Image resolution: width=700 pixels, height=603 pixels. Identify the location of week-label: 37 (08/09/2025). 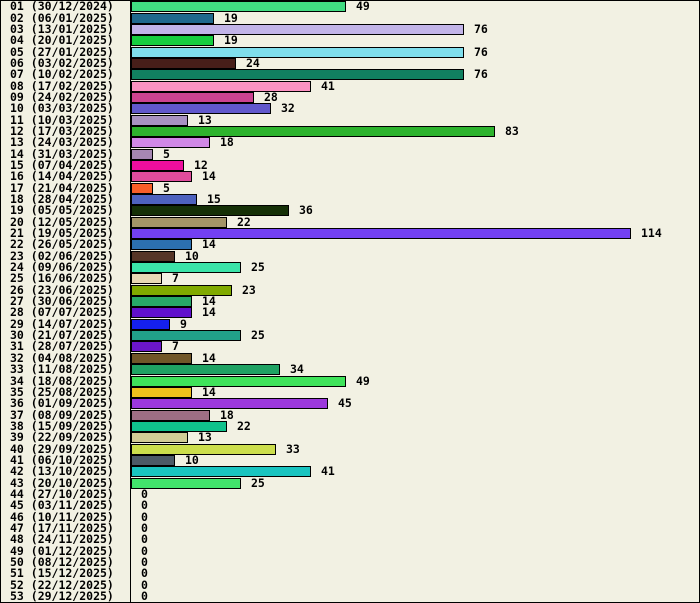
(62, 414).